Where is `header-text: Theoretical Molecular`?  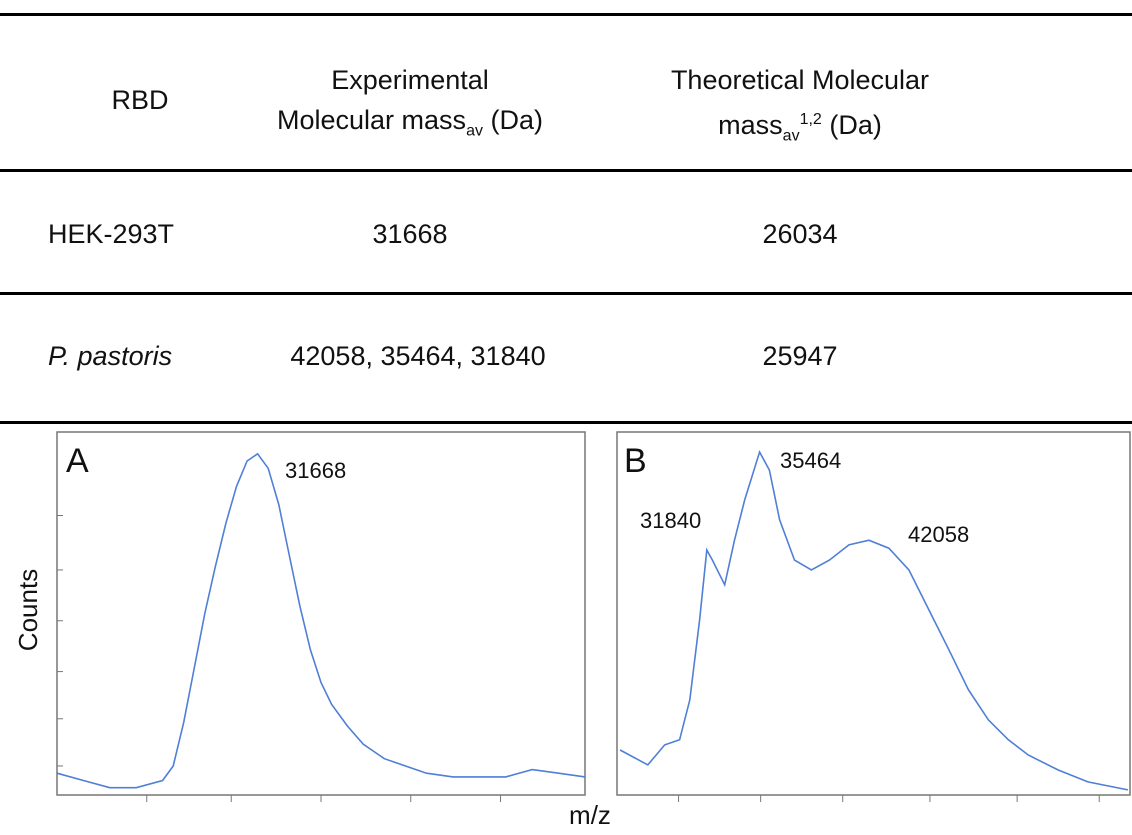 header-text: Theoretical Molecular is located at coordinates (800, 80).